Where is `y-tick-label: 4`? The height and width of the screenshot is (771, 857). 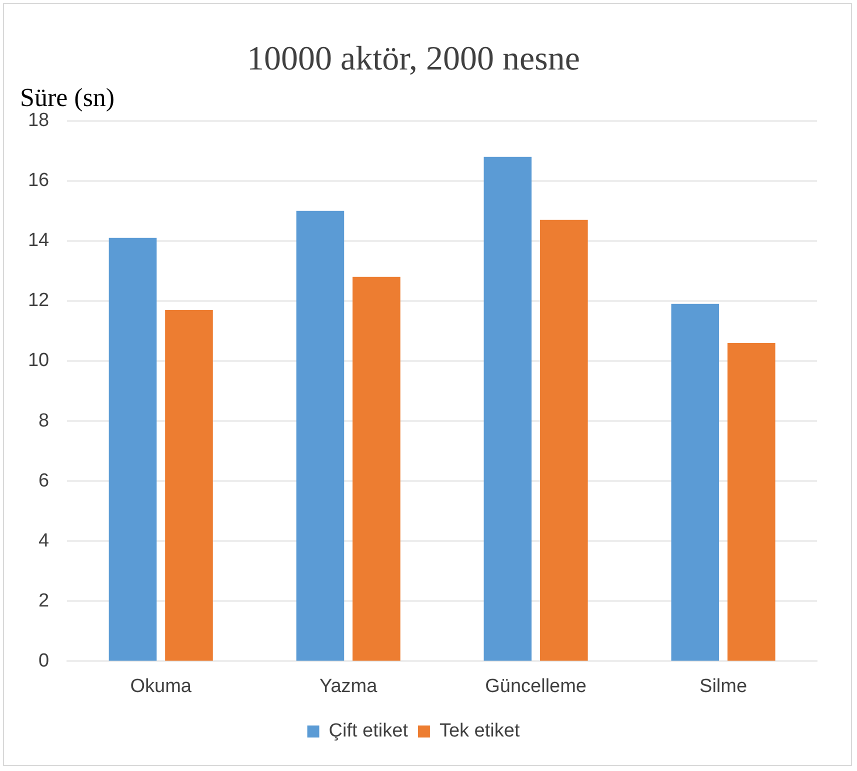
y-tick-label: 4 is located at coordinates (44, 541).